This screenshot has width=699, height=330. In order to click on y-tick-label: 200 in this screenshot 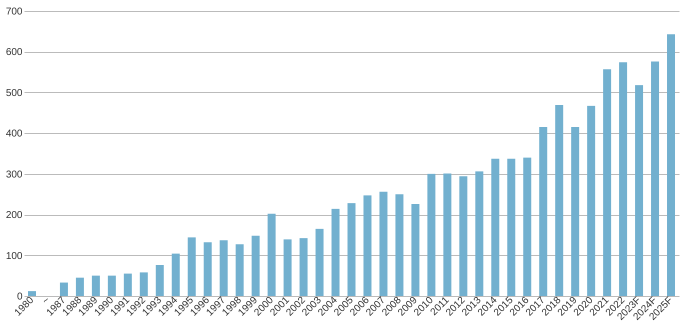, I will do `click(14, 216)`.